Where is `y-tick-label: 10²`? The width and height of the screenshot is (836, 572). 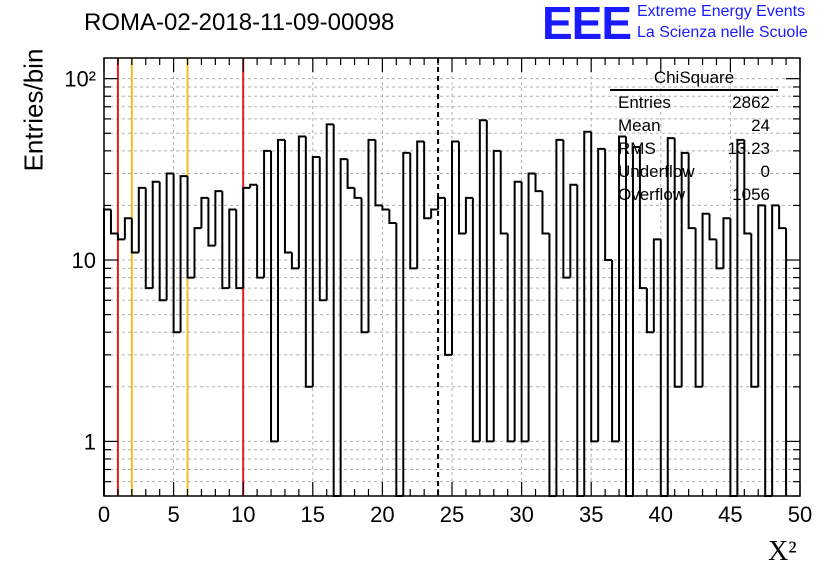
y-tick-label: 10² is located at coordinates (80, 79).